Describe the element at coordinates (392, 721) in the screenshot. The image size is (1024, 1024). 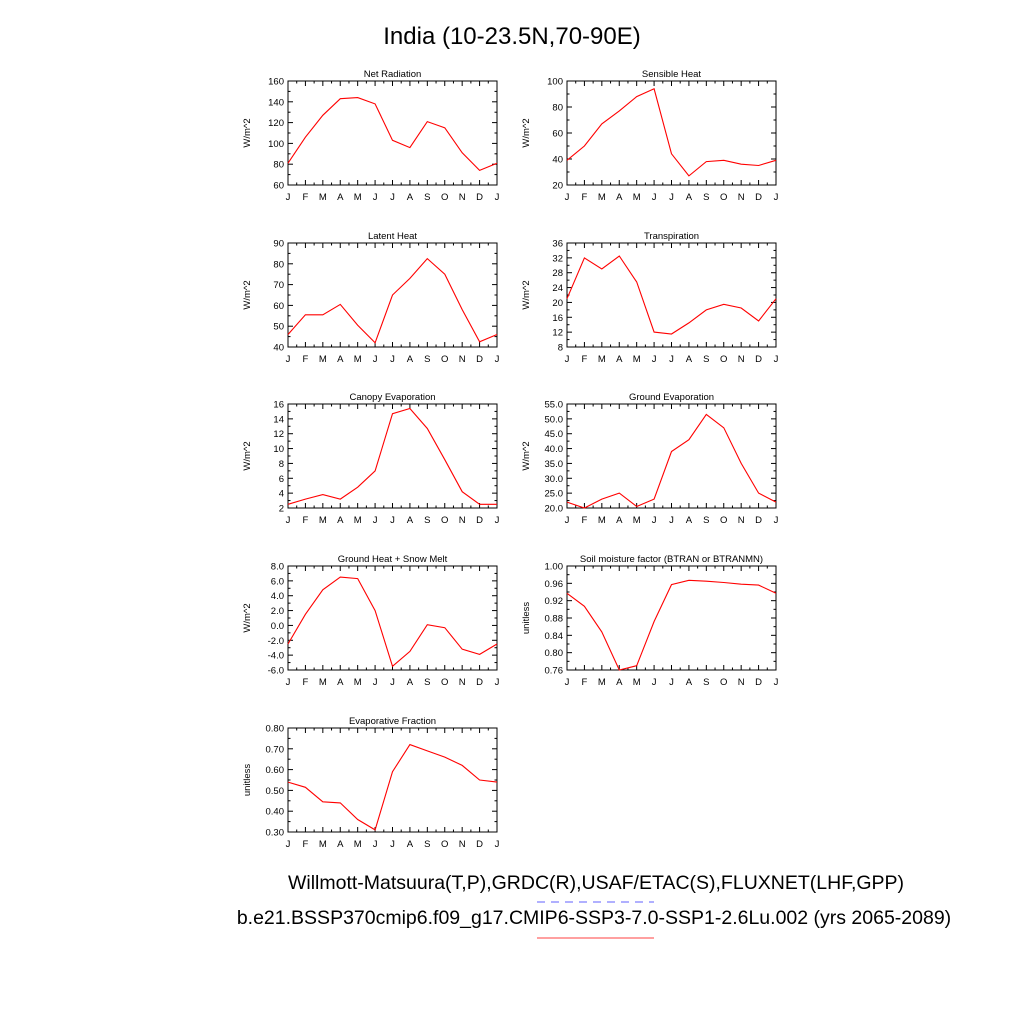
I see `panel-title: Evaporative Fraction` at that location.